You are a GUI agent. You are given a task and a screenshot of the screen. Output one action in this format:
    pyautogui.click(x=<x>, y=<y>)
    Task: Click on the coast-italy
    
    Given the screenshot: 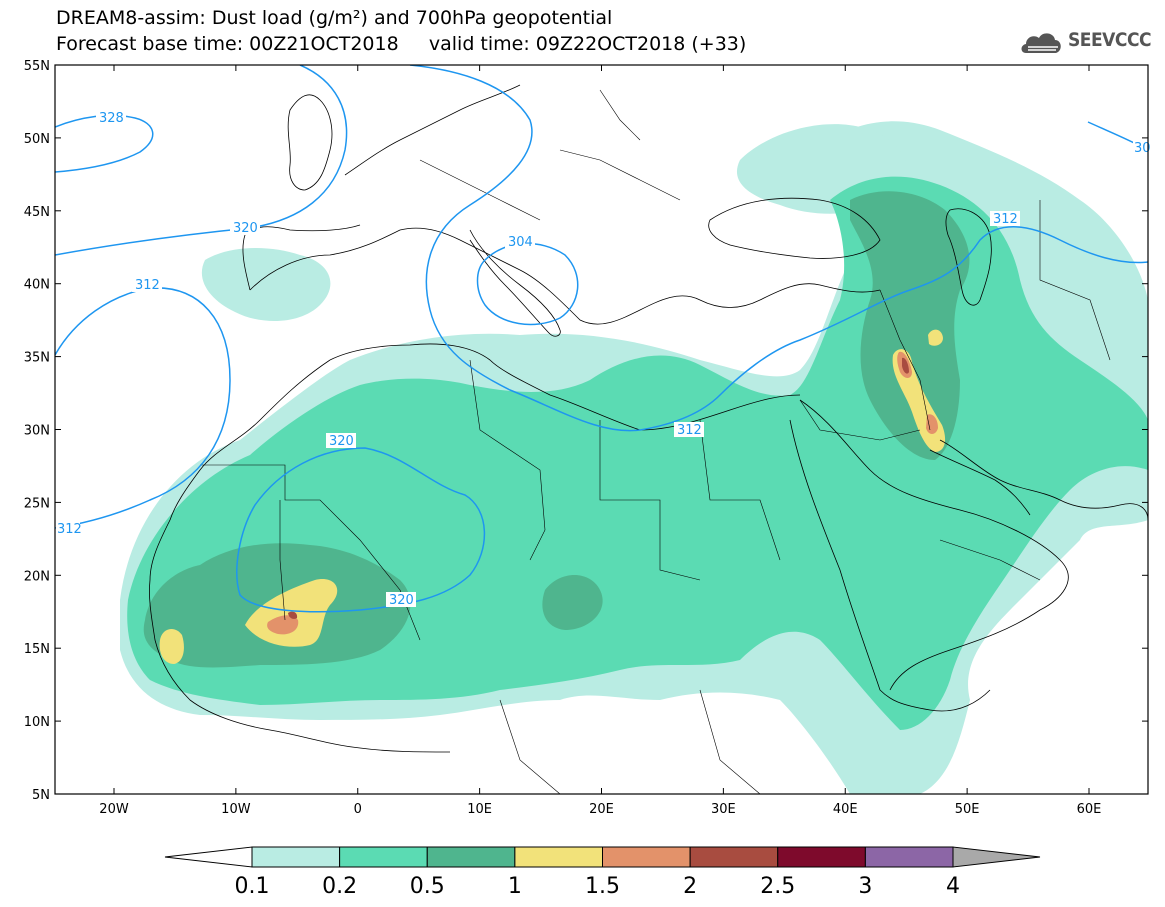 What is the action you would take?
    pyautogui.click(x=515, y=283)
    